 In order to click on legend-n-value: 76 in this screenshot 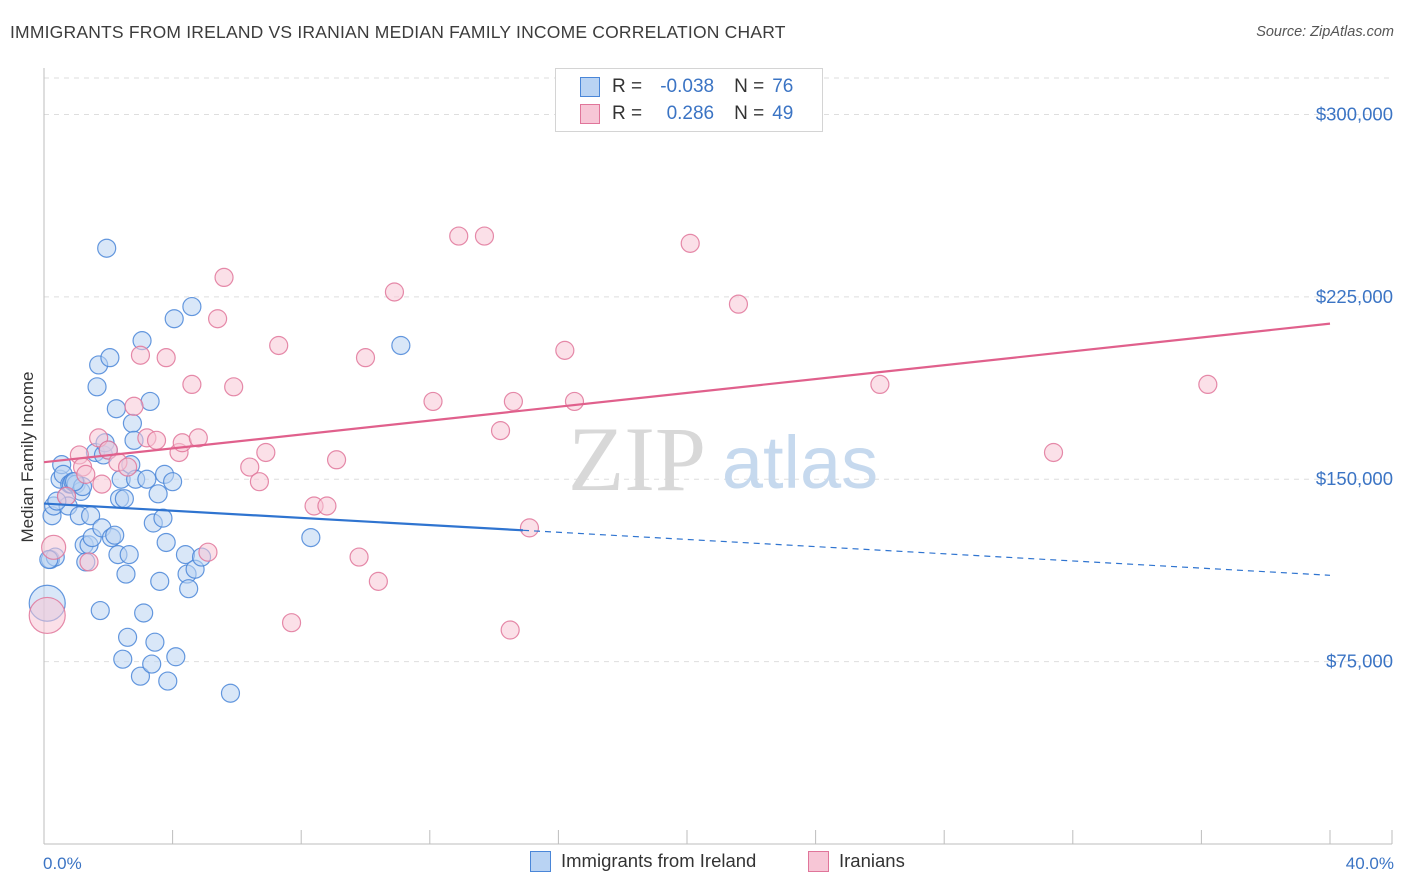, I will do `click(783, 86)`.